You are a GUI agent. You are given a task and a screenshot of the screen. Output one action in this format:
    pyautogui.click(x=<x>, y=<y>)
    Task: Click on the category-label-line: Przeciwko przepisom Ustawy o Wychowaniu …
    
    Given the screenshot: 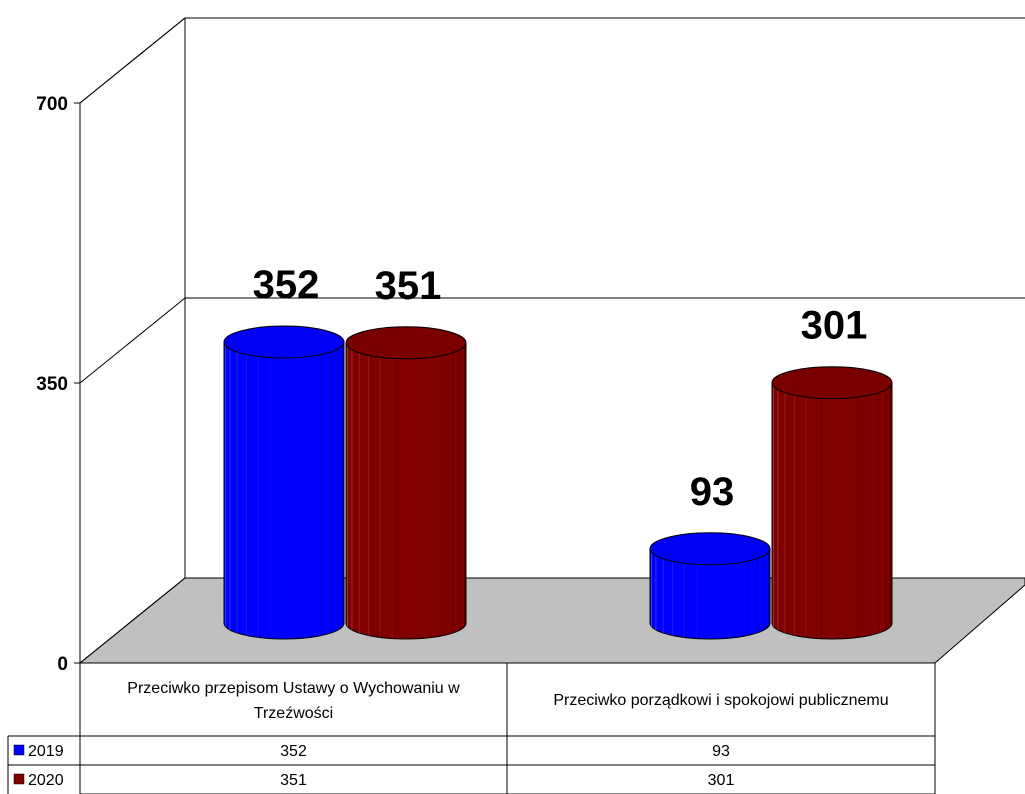 What is the action you would take?
    pyautogui.click(x=293, y=688)
    